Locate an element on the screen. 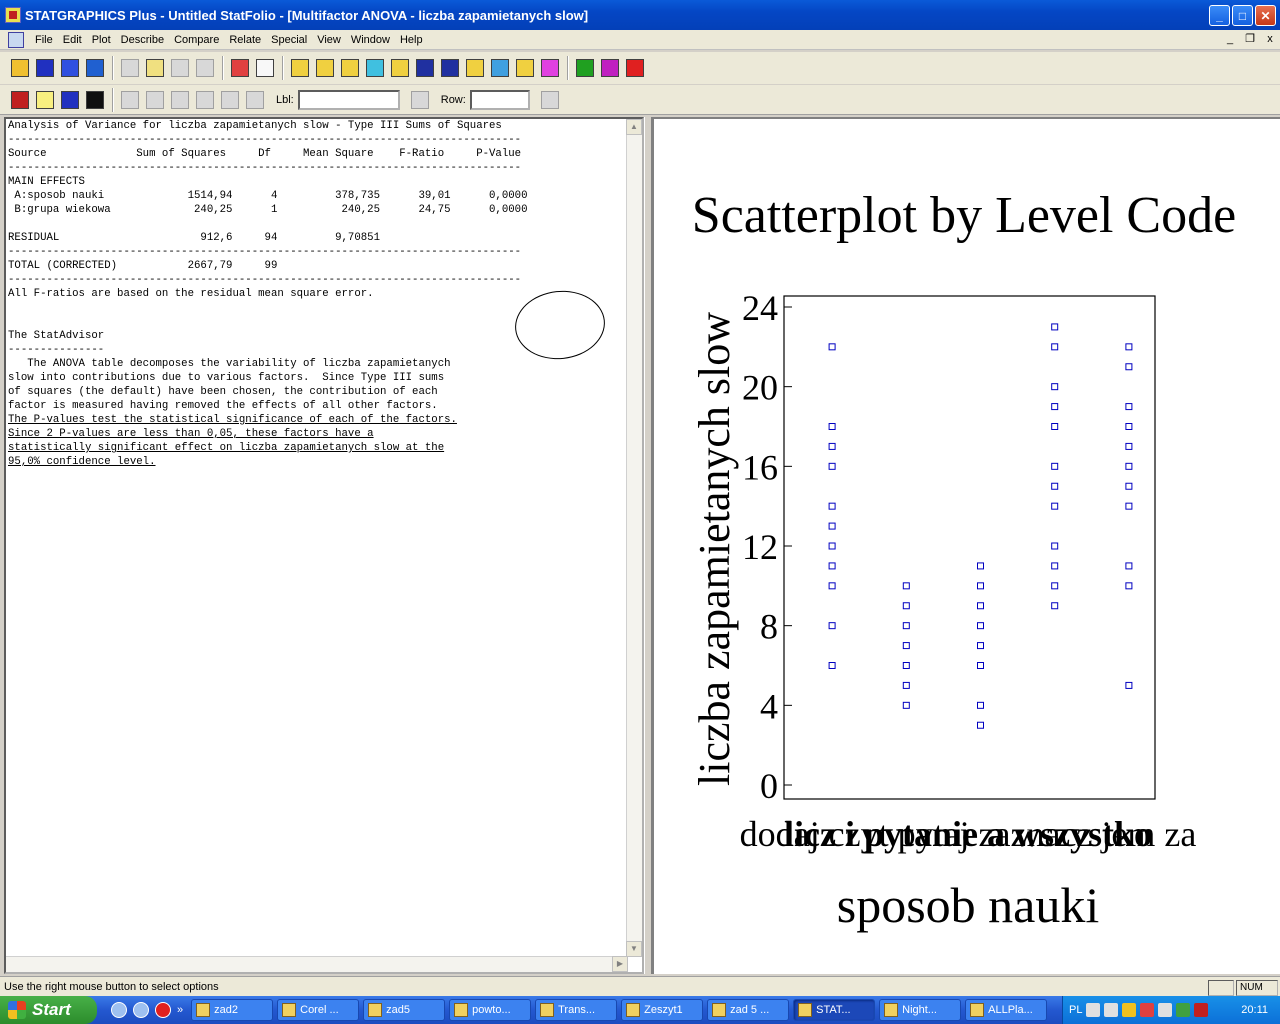 The image size is (1280, 1024). menu-view: View is located at coordinates (329, 39).